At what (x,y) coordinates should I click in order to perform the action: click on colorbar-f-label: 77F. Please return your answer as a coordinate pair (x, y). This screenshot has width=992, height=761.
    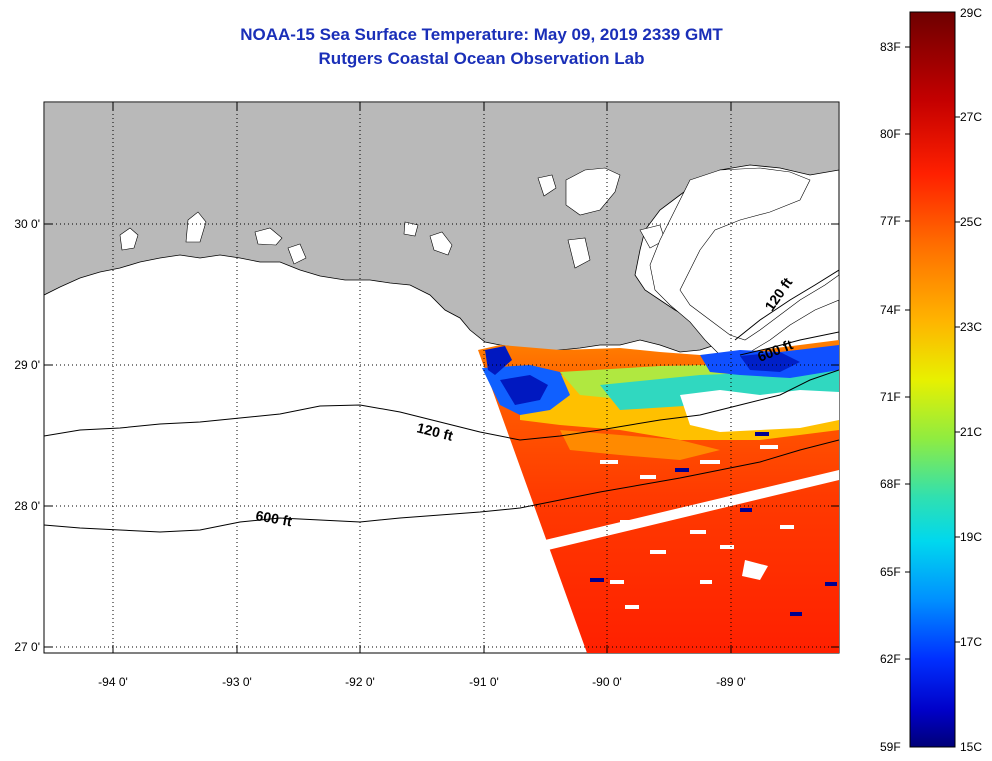
    Looking at the image, I should click on (890, 221).